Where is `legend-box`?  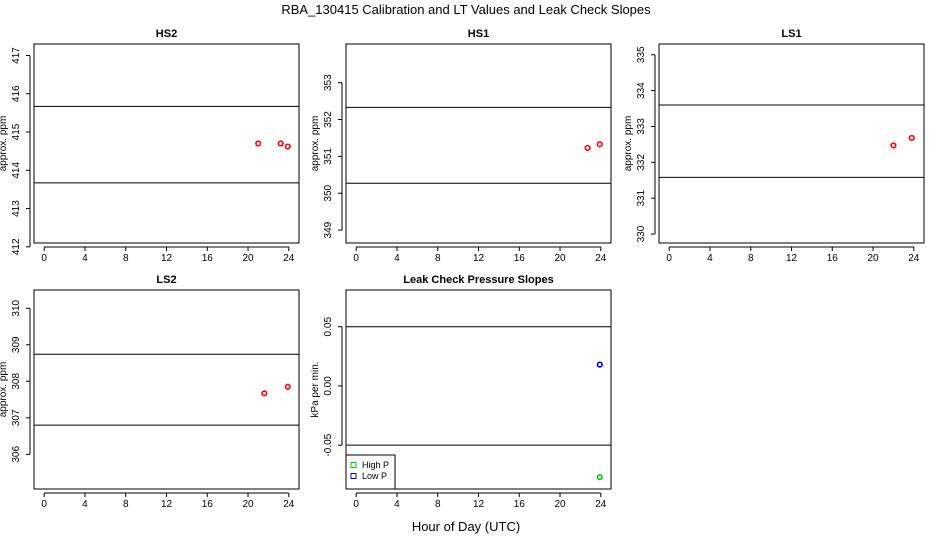
legend-box is located at coordinates (370, 472).